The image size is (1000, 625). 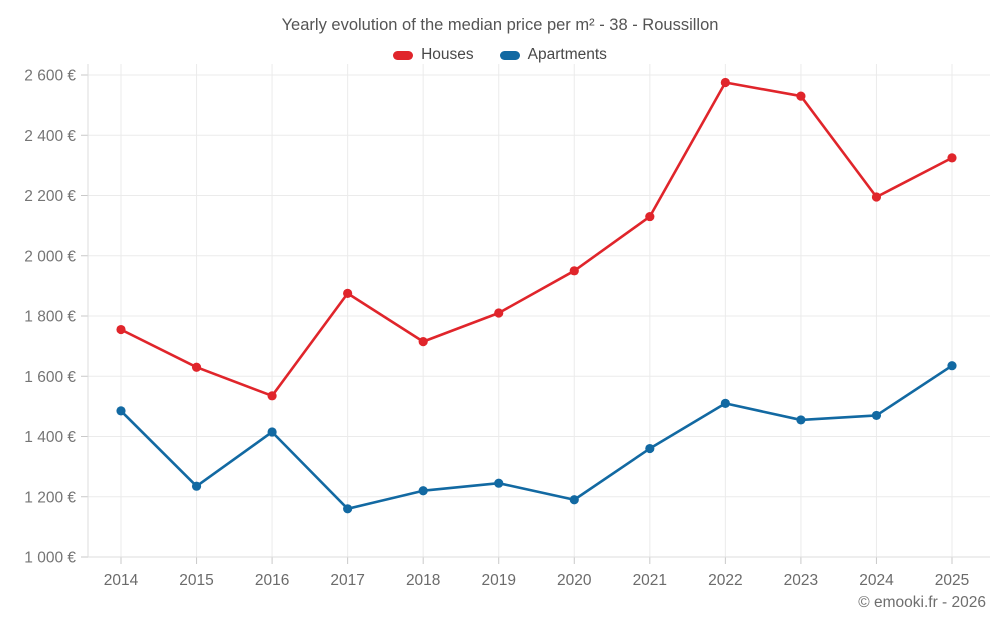 I want to click on data-point-apartments-2016, so click(x=272, y=432).